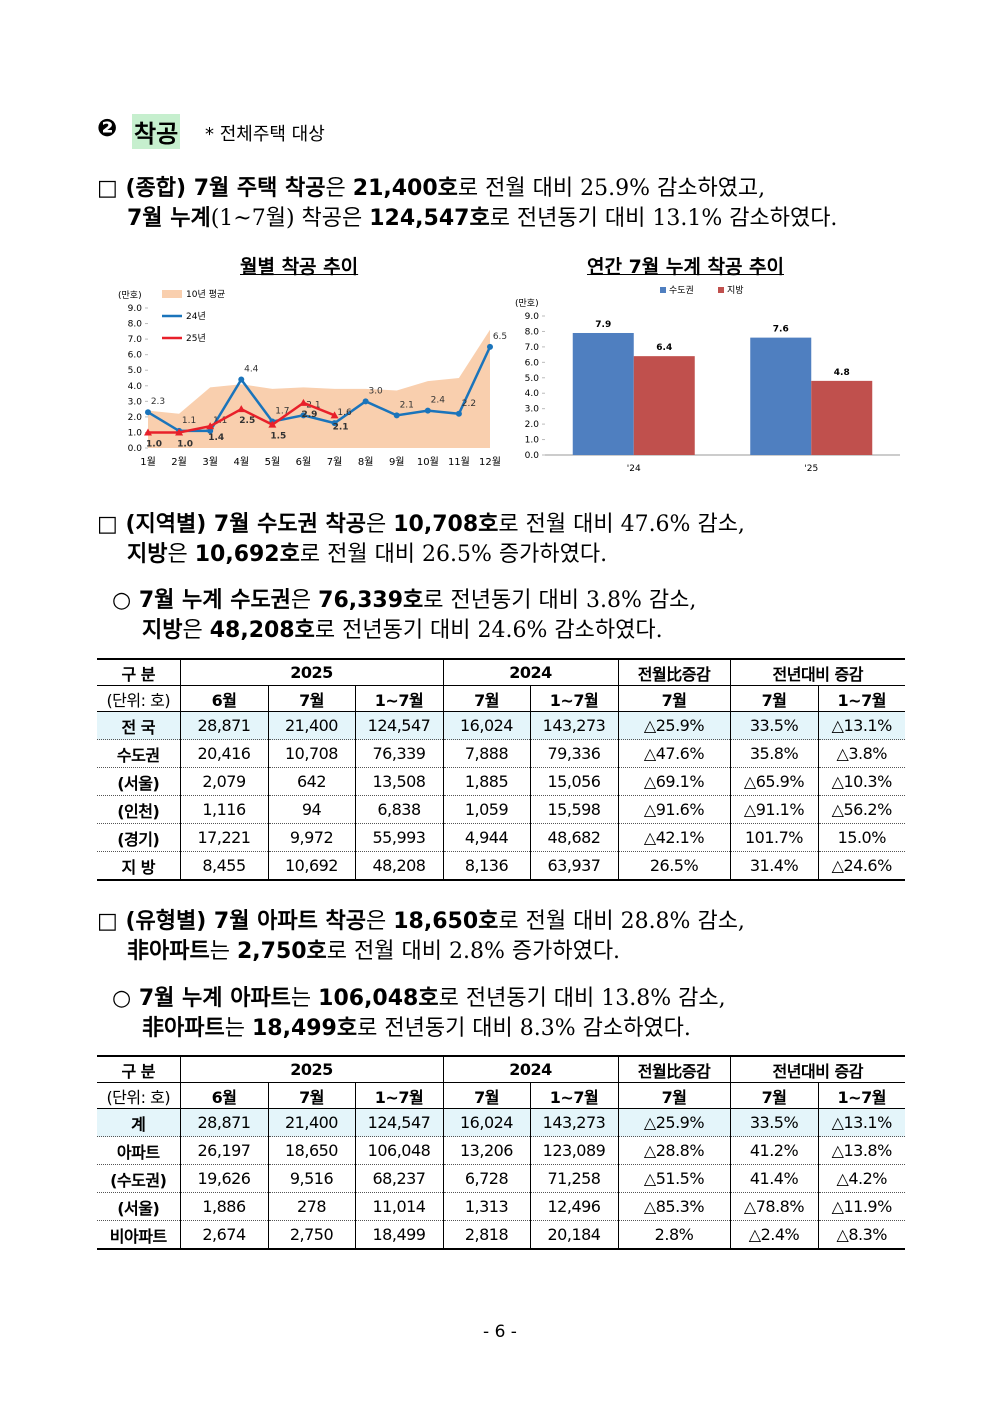  I want to click on x-tick-label: 4월, so click(241, 462).